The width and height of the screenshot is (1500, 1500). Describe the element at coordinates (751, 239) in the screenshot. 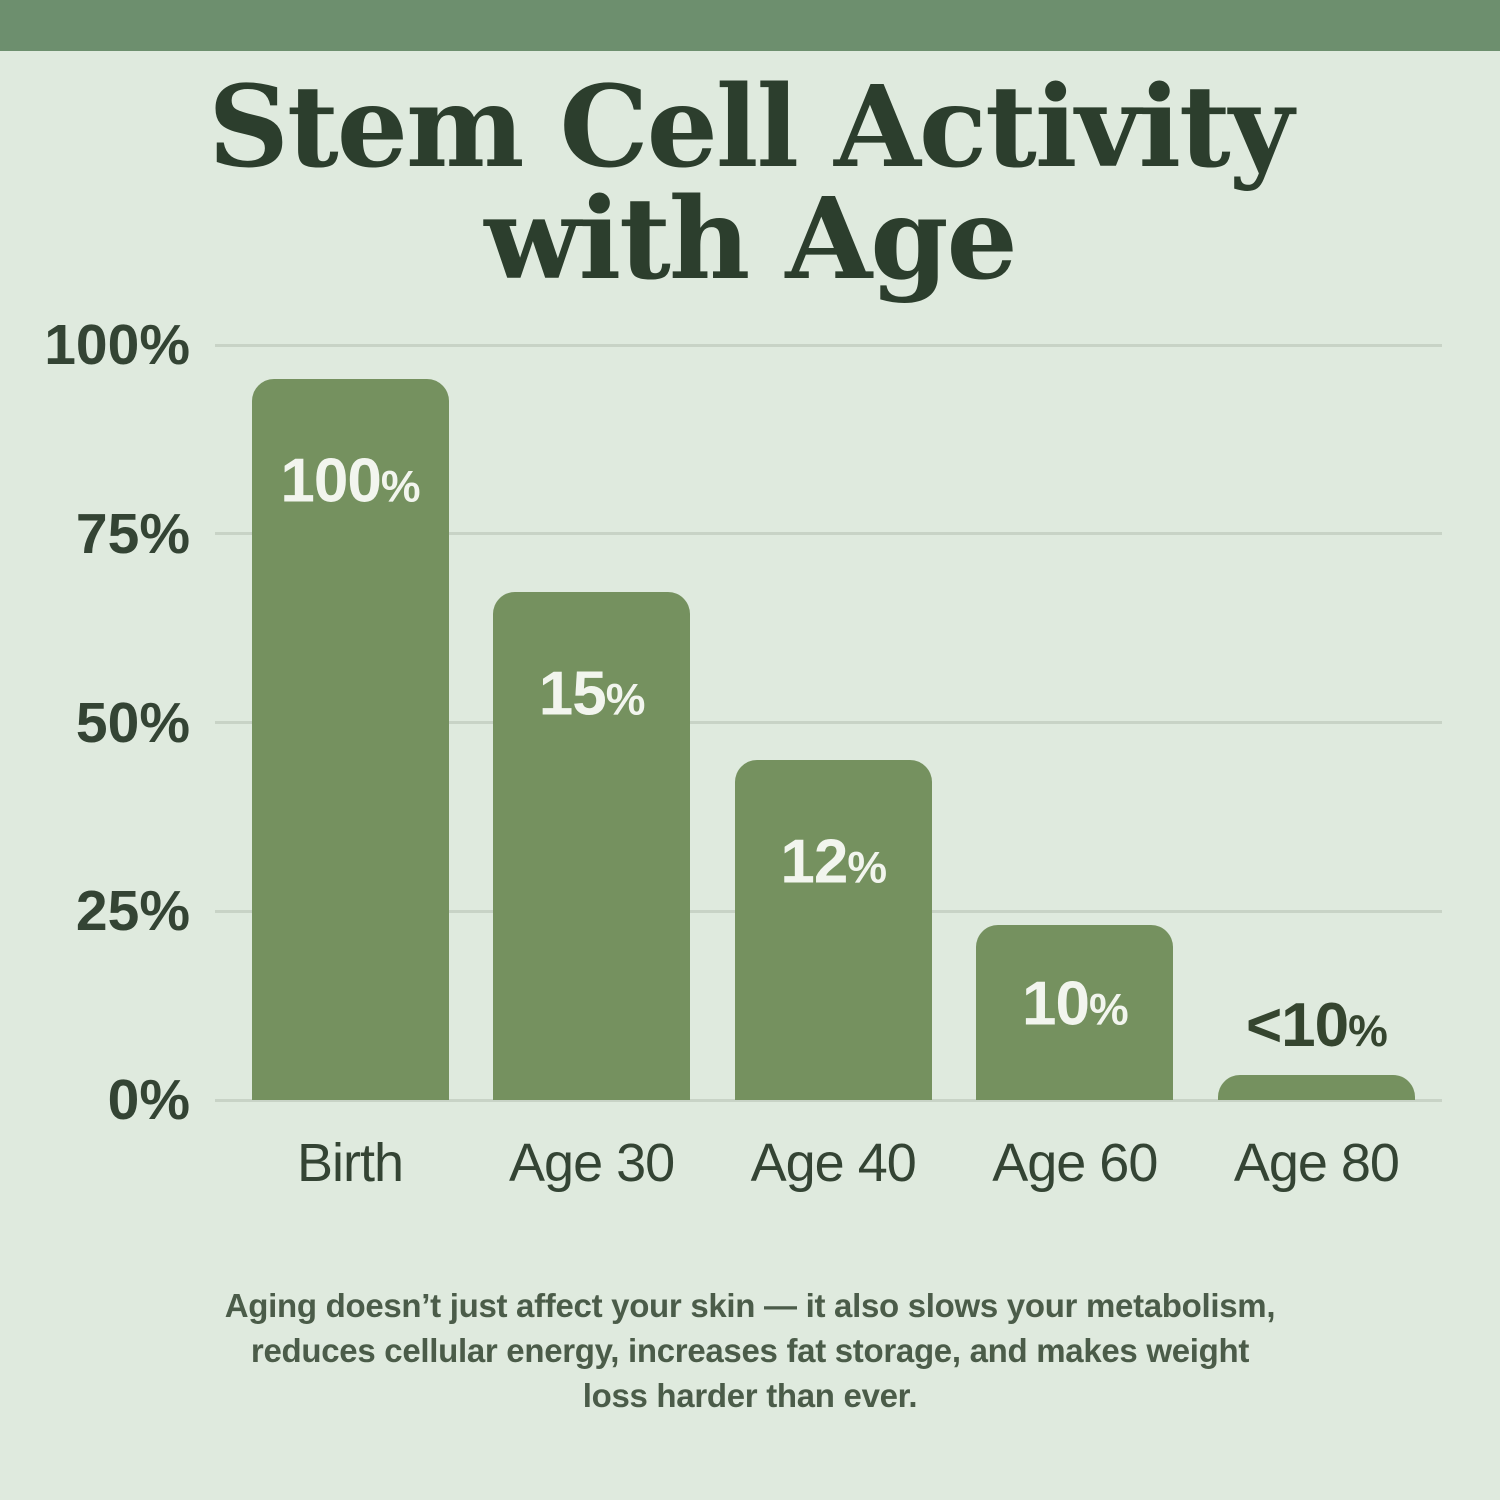

I see `chart-title-line2: with Age` at that location.